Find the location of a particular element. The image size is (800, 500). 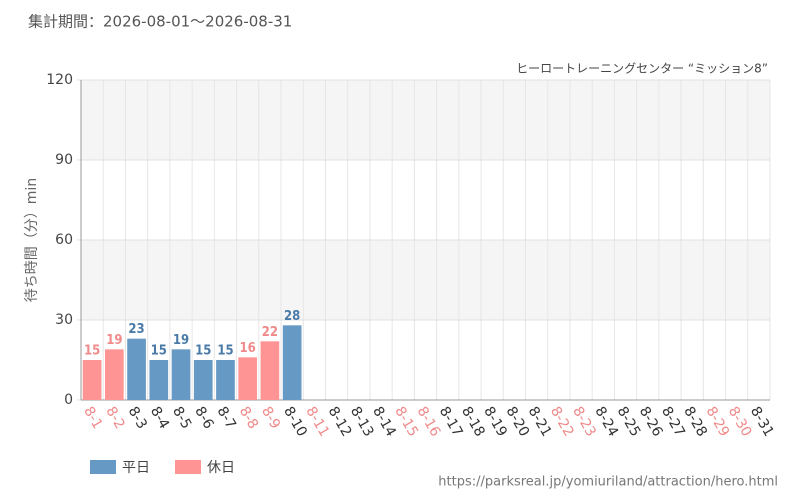

x-tick-label: 8-9 is located at coordinates (270, 418).